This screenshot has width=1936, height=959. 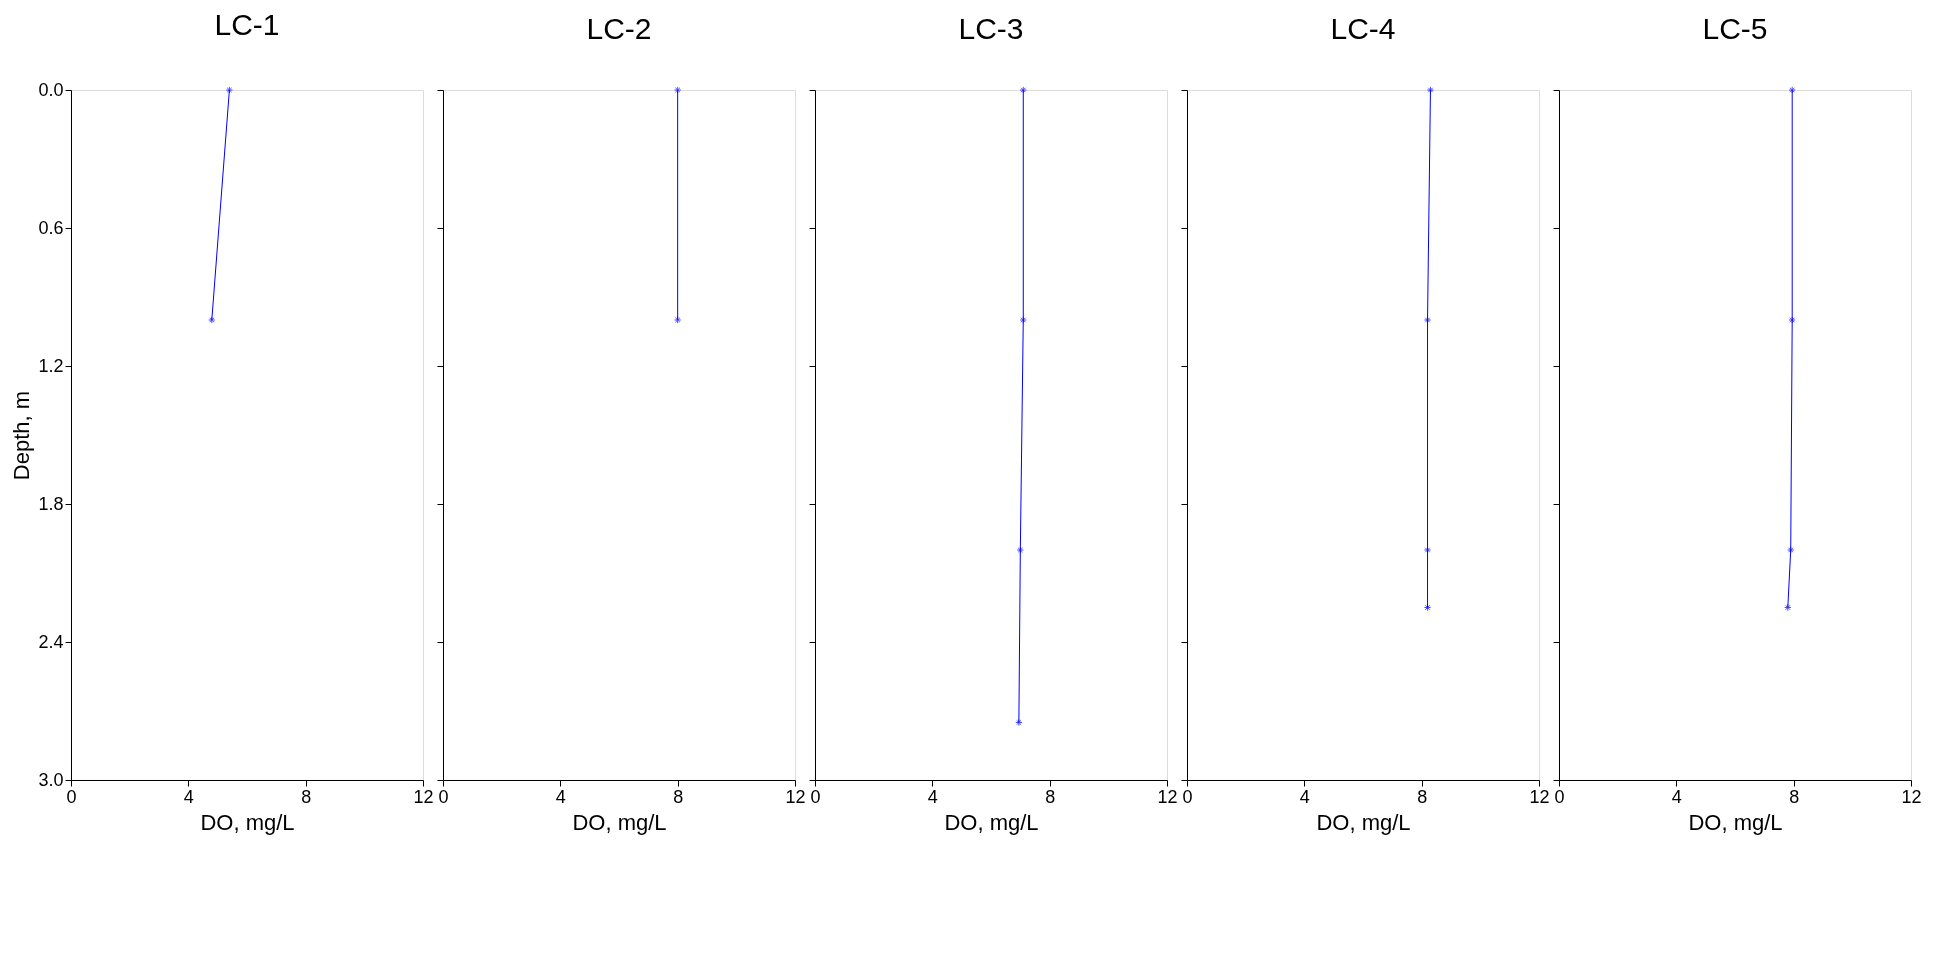 What do you see at coordinates (51, 641) in the screenshot?
I see `y-tick-label: 2.4` at bounding box center [51, 641].